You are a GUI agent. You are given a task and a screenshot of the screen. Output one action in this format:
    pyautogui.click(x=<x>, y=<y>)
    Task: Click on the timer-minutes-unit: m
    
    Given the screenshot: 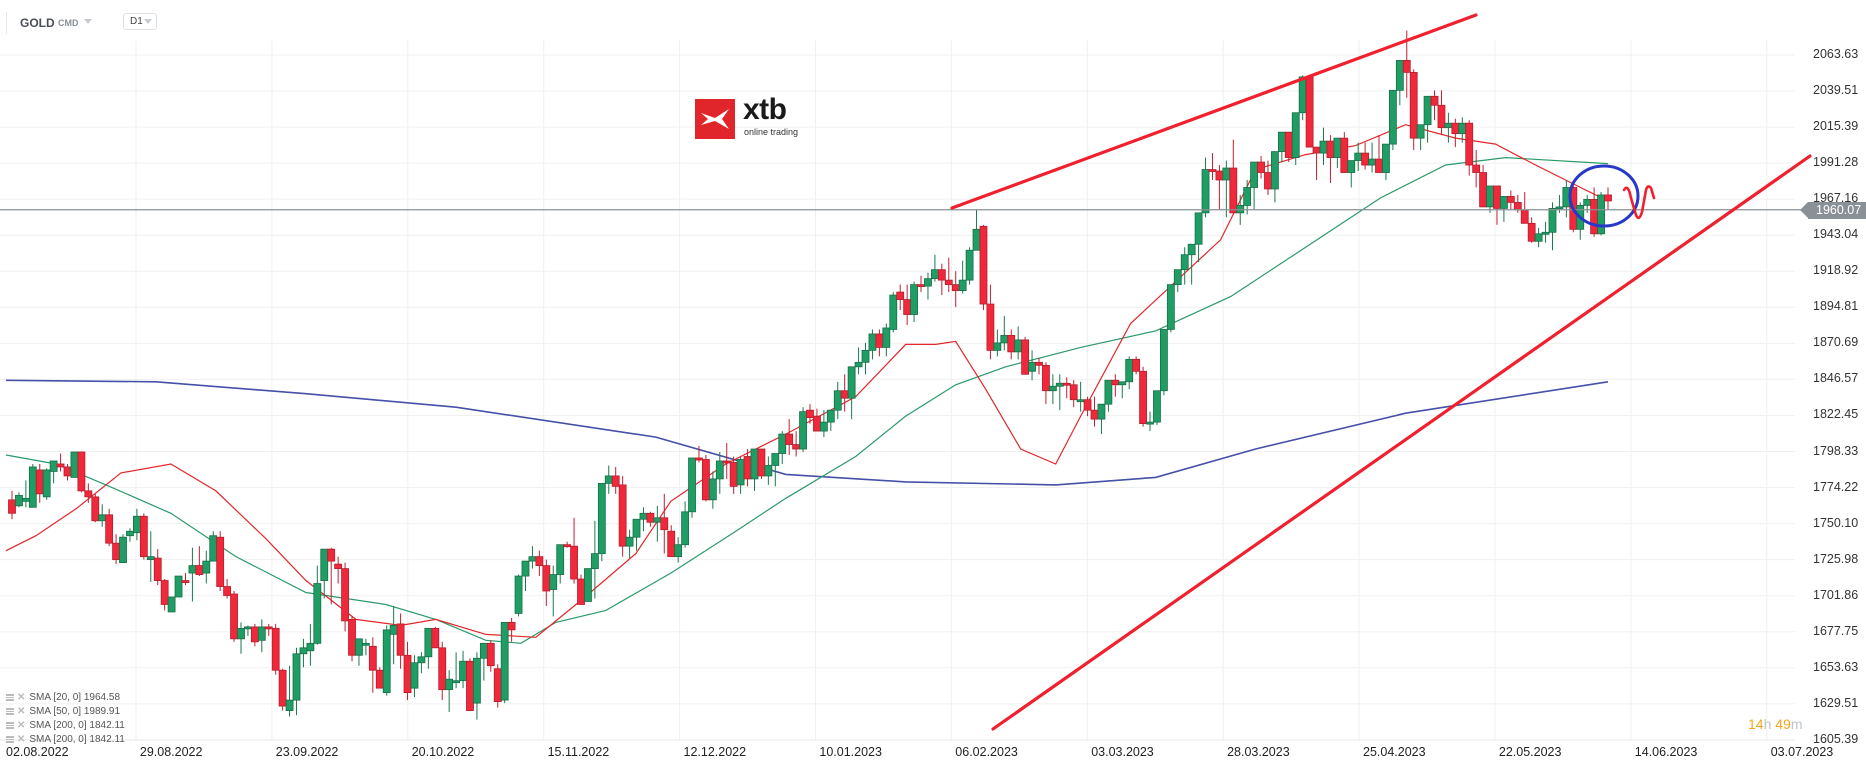 What is the action you would take?
    pyautogui.click(x=1796, y=724)
    